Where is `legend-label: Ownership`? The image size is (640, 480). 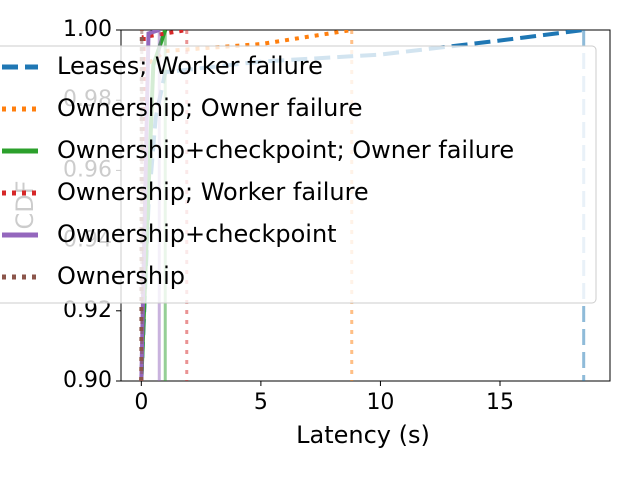 legend-label: Ownership is located at coordinates (121, 276).